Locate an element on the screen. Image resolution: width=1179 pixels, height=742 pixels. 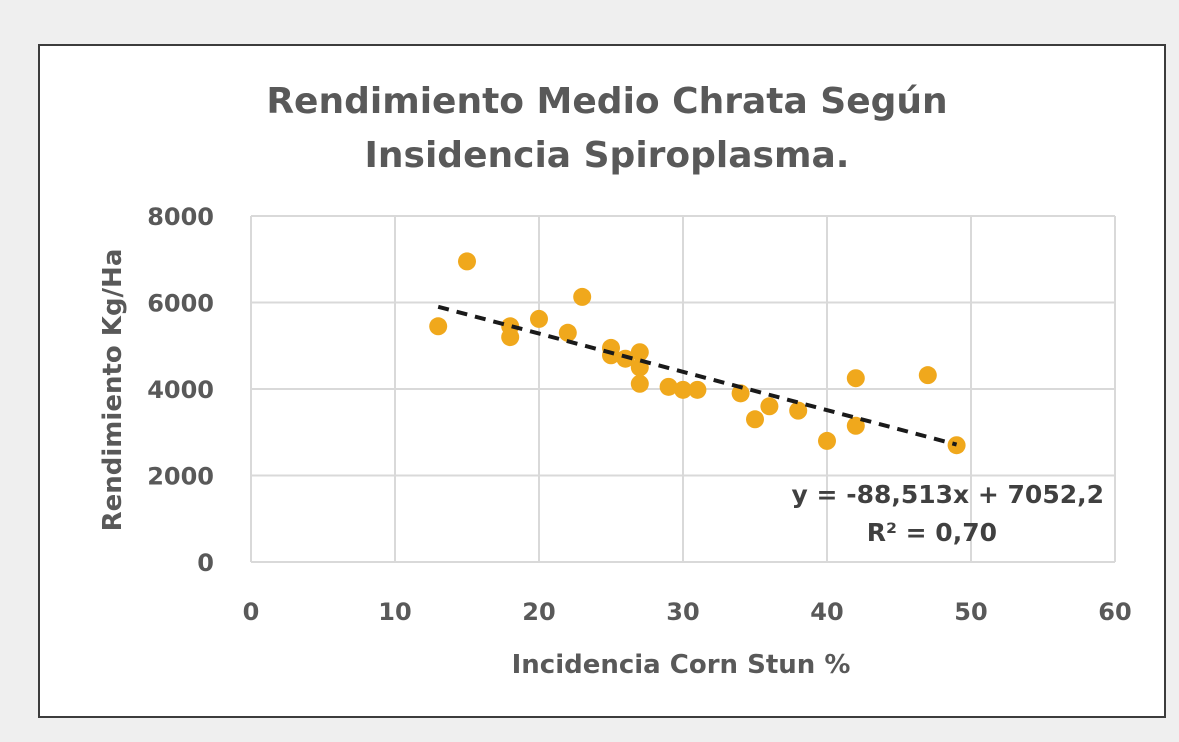
x-tick-label: 0 is located at coordinates (251, 612).